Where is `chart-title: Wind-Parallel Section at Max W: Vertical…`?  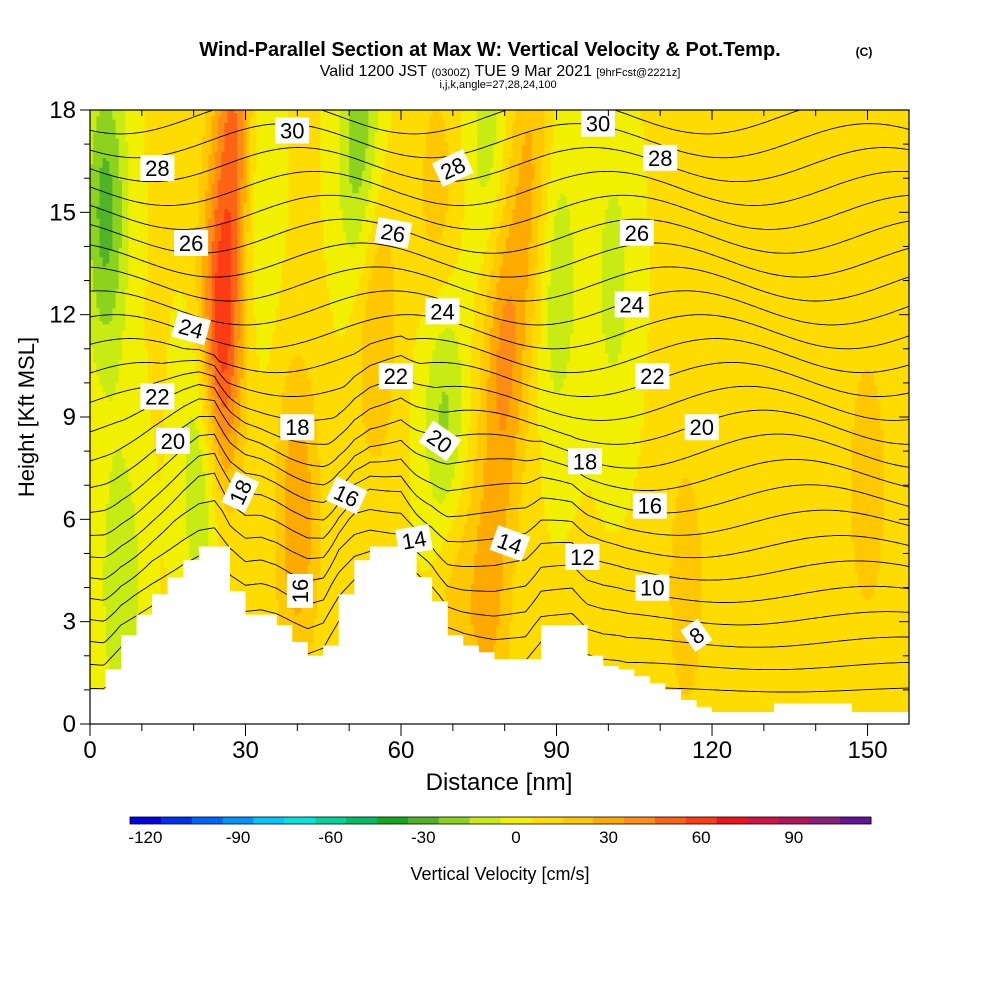 chart-title: Wind-Parallel Section at Max W: Vertical… is located at coordinates (489, 50).